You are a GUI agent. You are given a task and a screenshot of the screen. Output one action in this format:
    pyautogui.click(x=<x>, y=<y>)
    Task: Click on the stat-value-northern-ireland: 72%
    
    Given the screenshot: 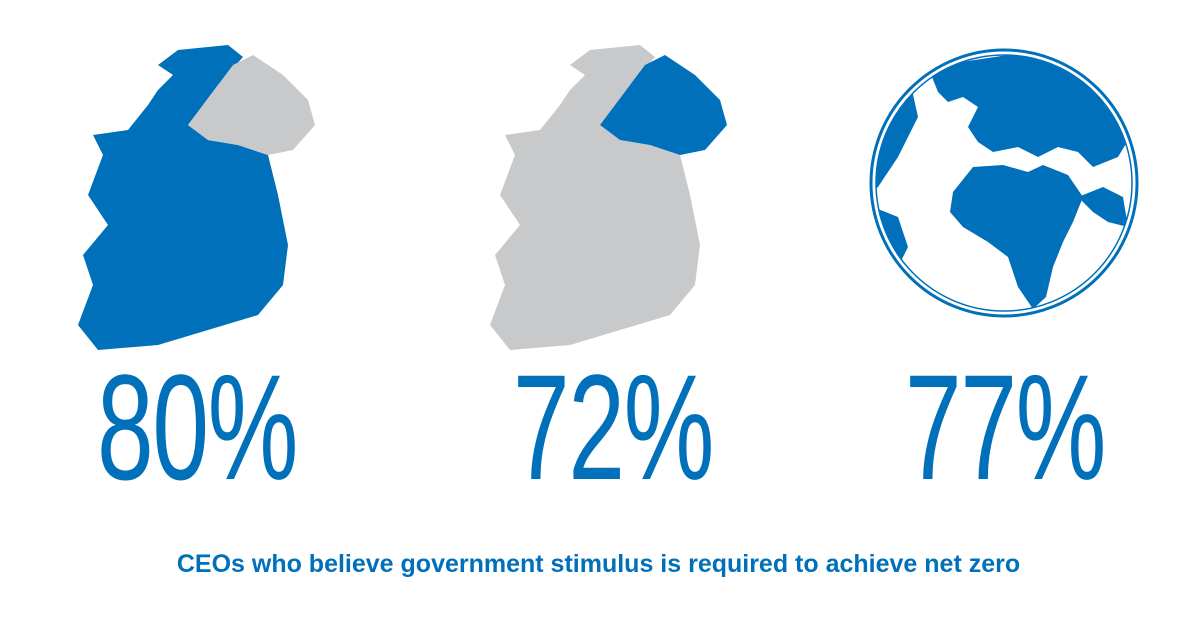 What is the action you would take?
    pyautogui.click(x=613, y=427)
    